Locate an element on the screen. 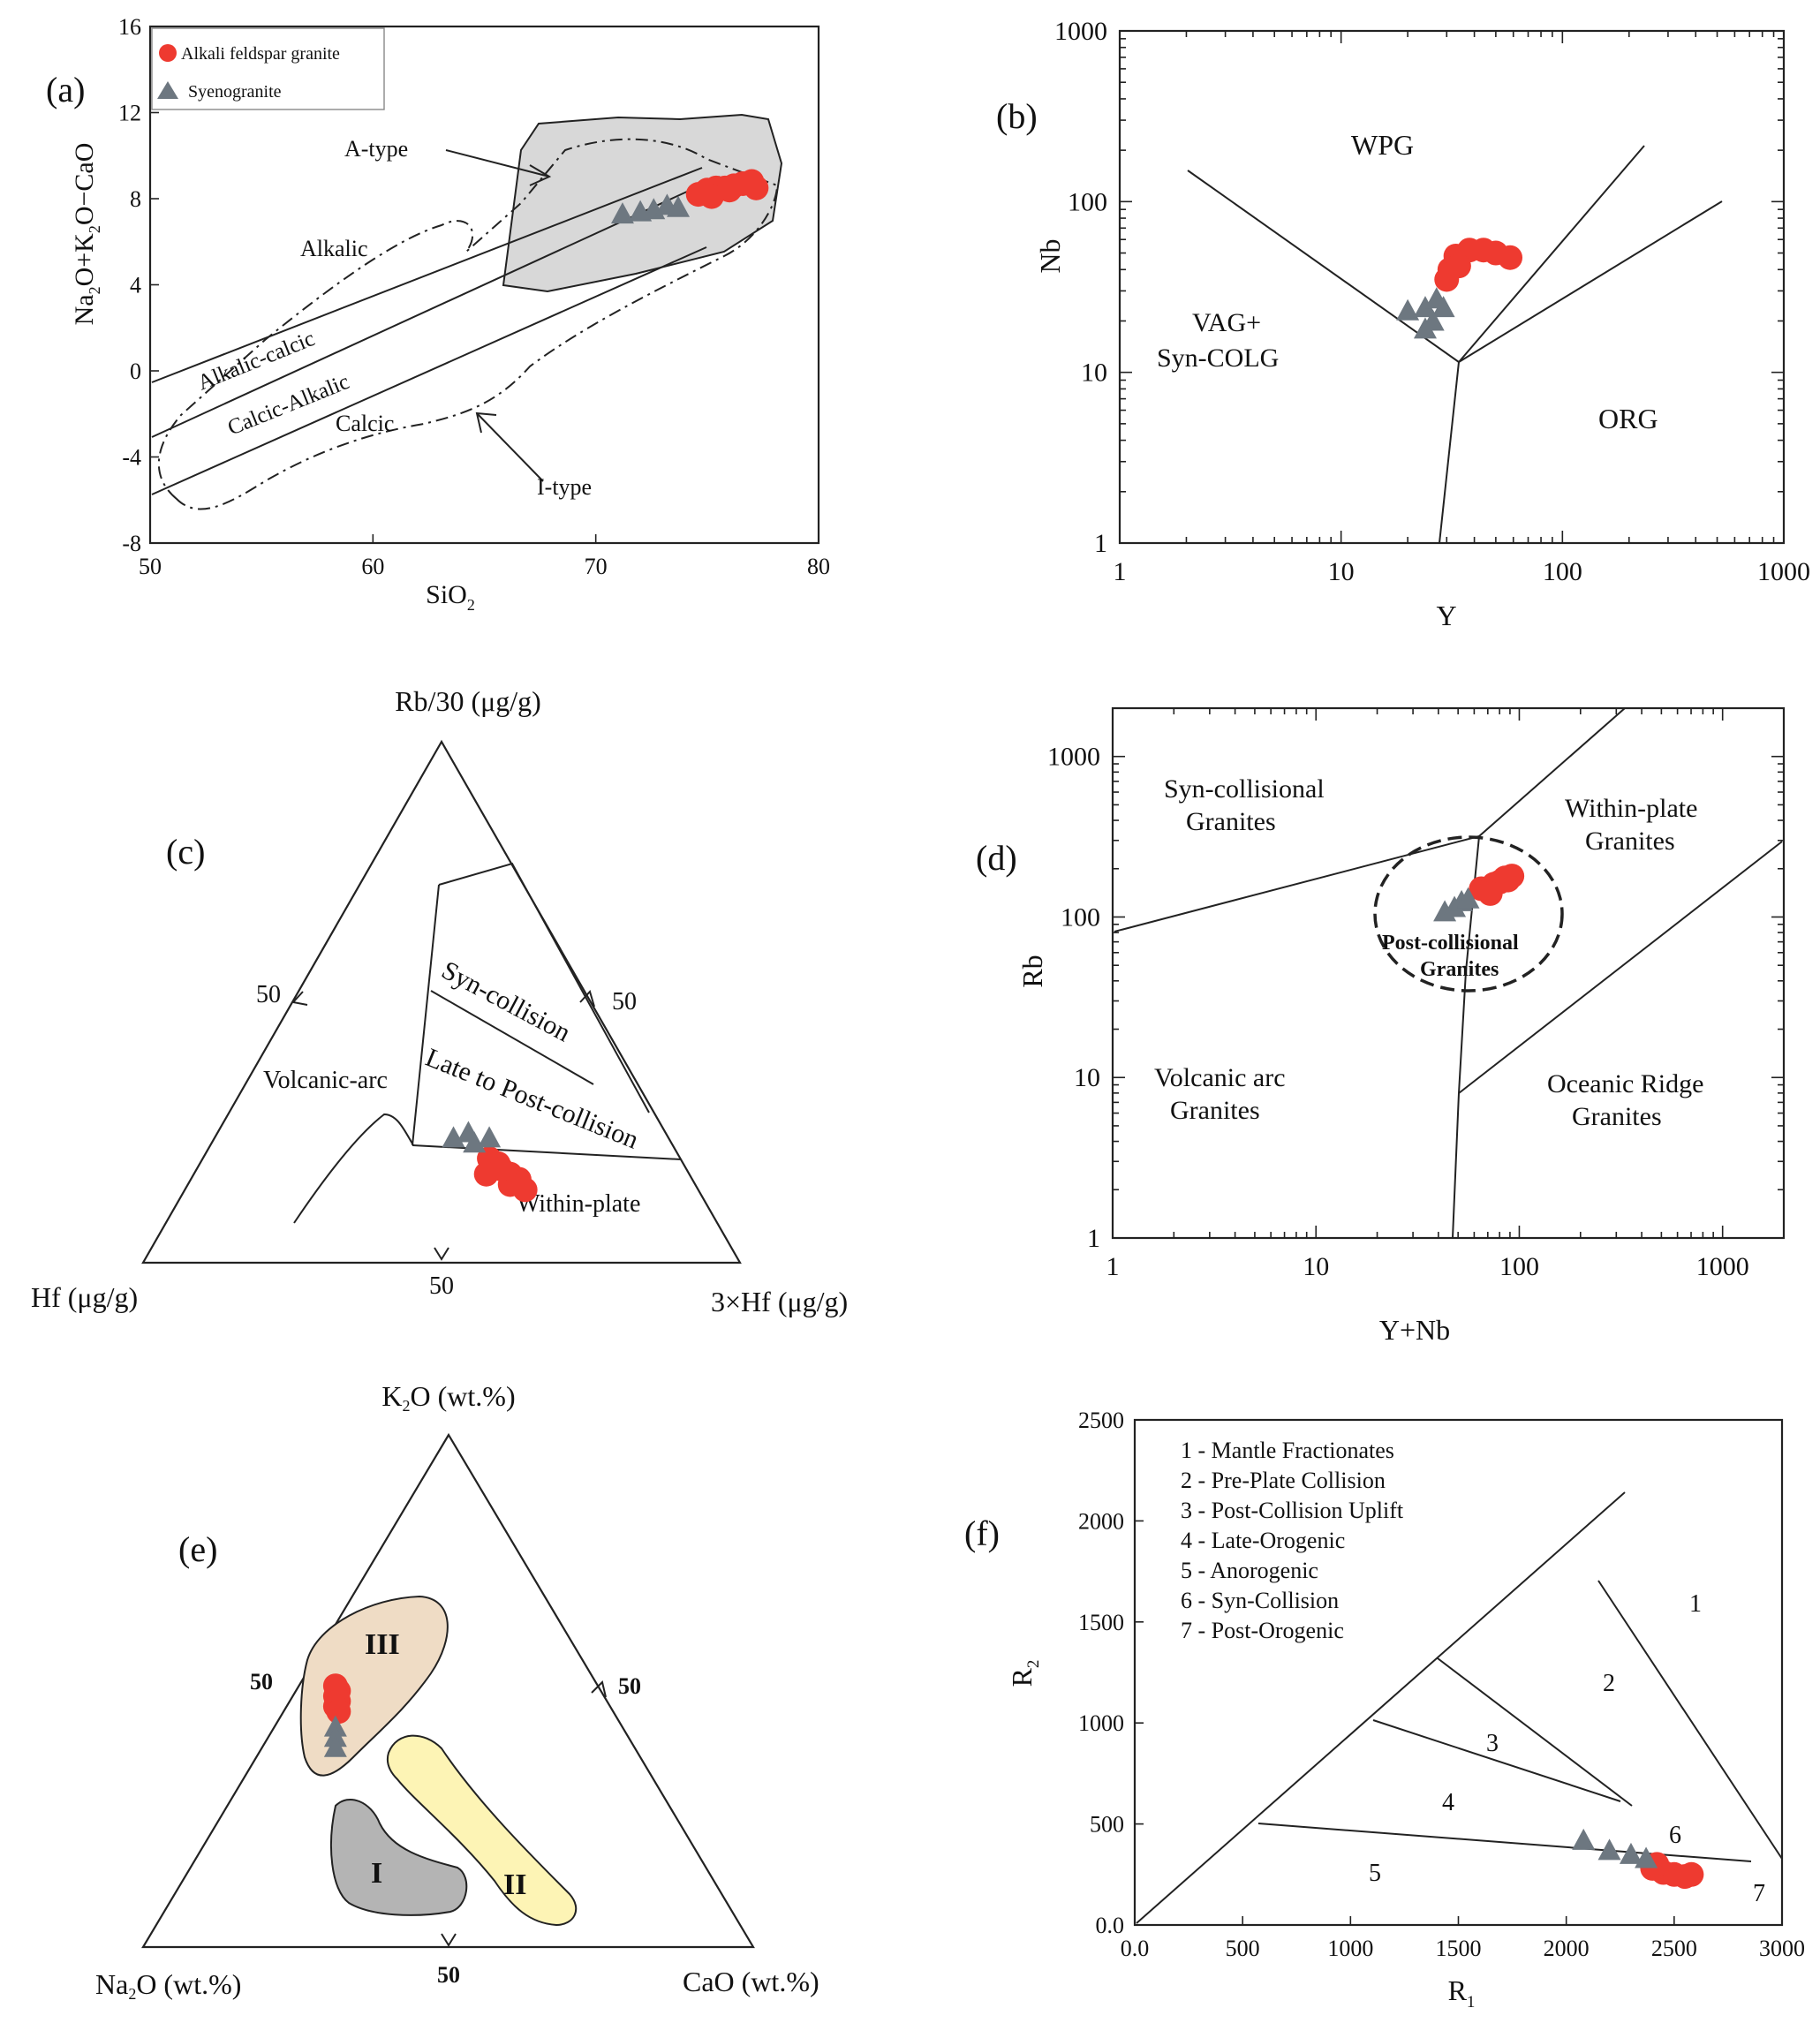  x-tick-label-f-0: 0.0 is located at coordinates (1135, 1948).